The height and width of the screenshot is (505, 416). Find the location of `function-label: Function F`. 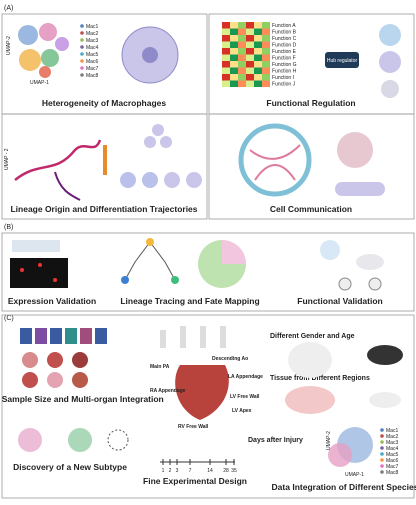

function-label: Function F is located at coordinates (284, 59).